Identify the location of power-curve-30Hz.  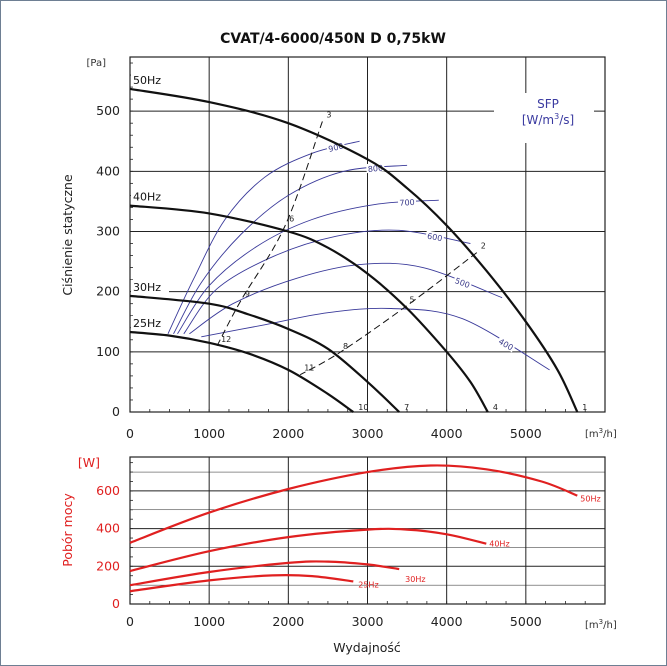
(264, 573).